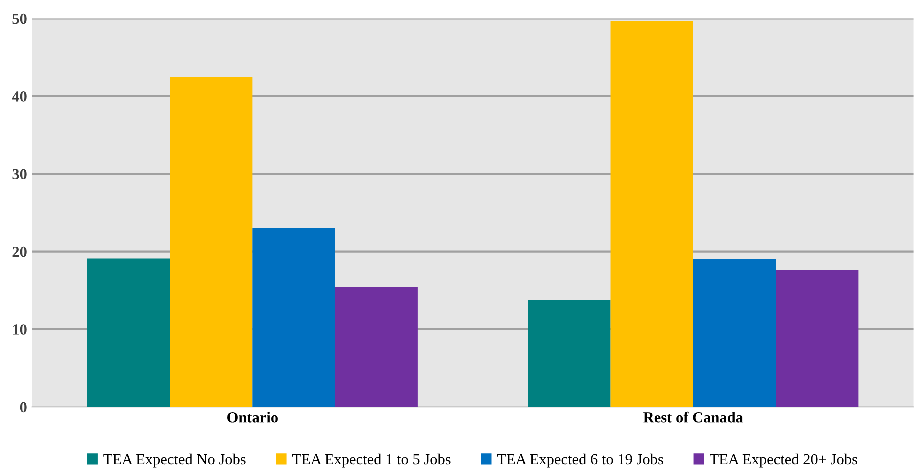 Image resolution: width=923 pixels, height=468 pixels. I want to click on y-tick-label: 10, so click(20, 329).